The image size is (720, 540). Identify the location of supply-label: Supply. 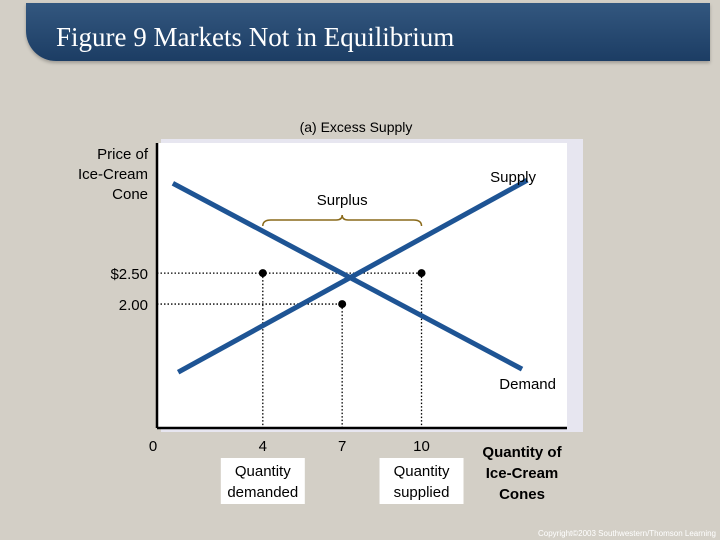
(513, 177).